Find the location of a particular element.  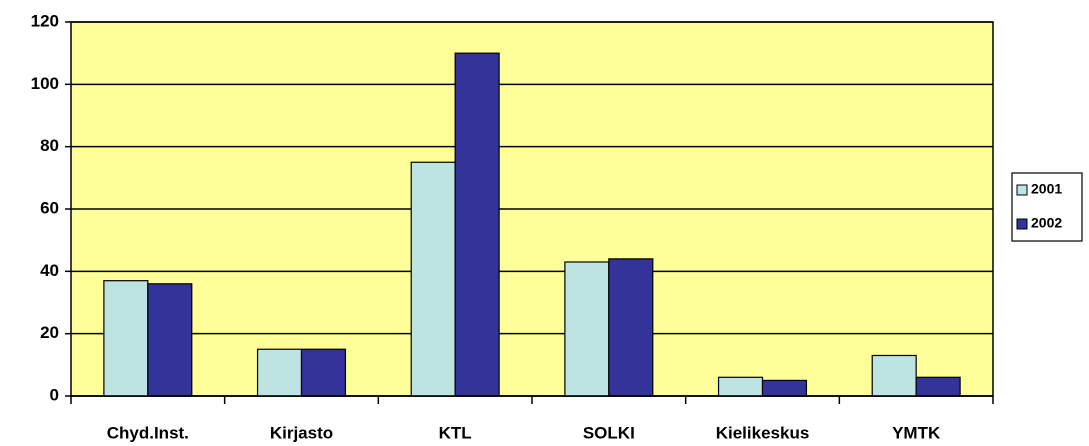

legend: 2001 2002 is located at coordinates (1047, 207).